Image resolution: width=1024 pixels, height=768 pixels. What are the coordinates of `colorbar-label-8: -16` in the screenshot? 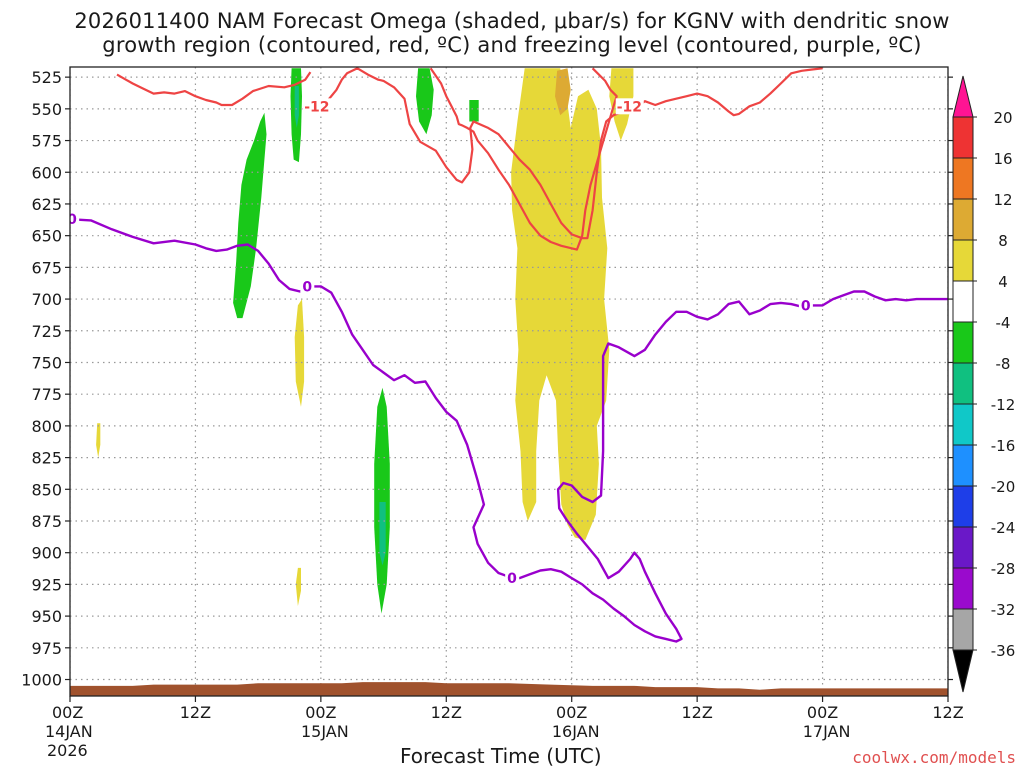 It's located at (1003, 446).